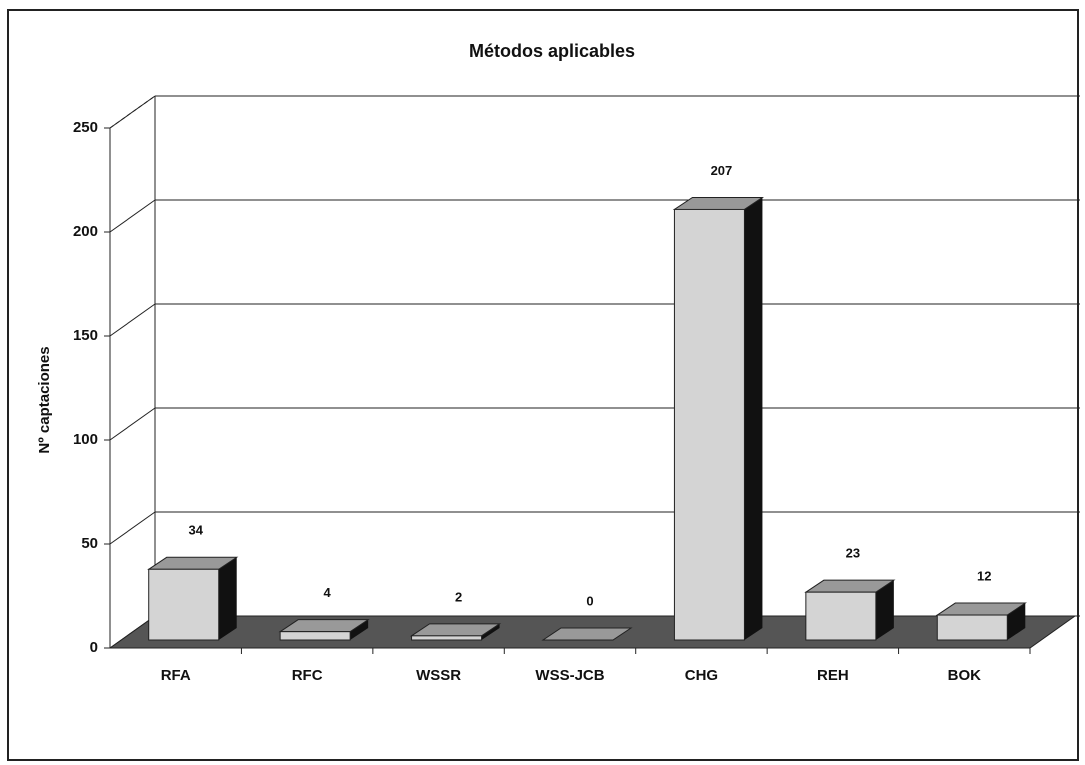 This screenshot has width=1085, height=765. Describe the element at coordinates (85, 127) in the screenshot. I see `y-tick-label: 250` at that location.